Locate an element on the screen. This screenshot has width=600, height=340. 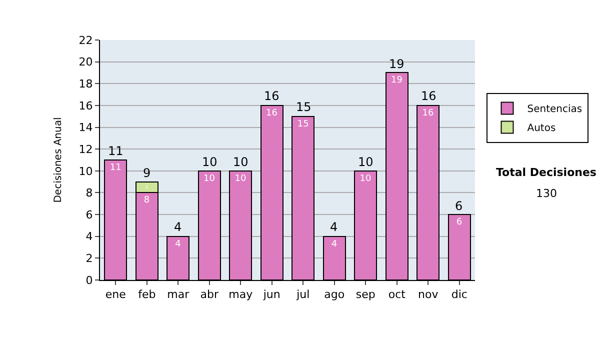
legend-label: Sentencias is located at coordinates (554, 110).